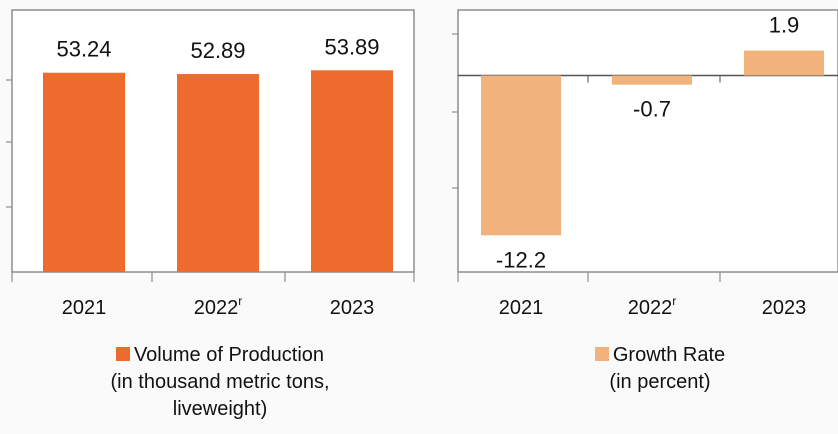 The height and width of the screenshot is (434, 838). What do you see at coordinates (122, 354) in the screenshot?
I see `legend-production-swatch` at bounding box center [122, 354].